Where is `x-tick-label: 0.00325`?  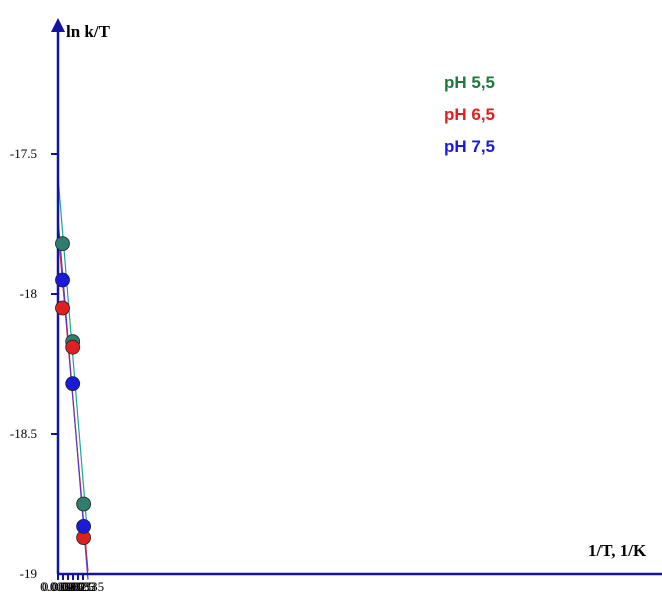 x-tick-label: 0.00325 is located at coordinates (73, 586).